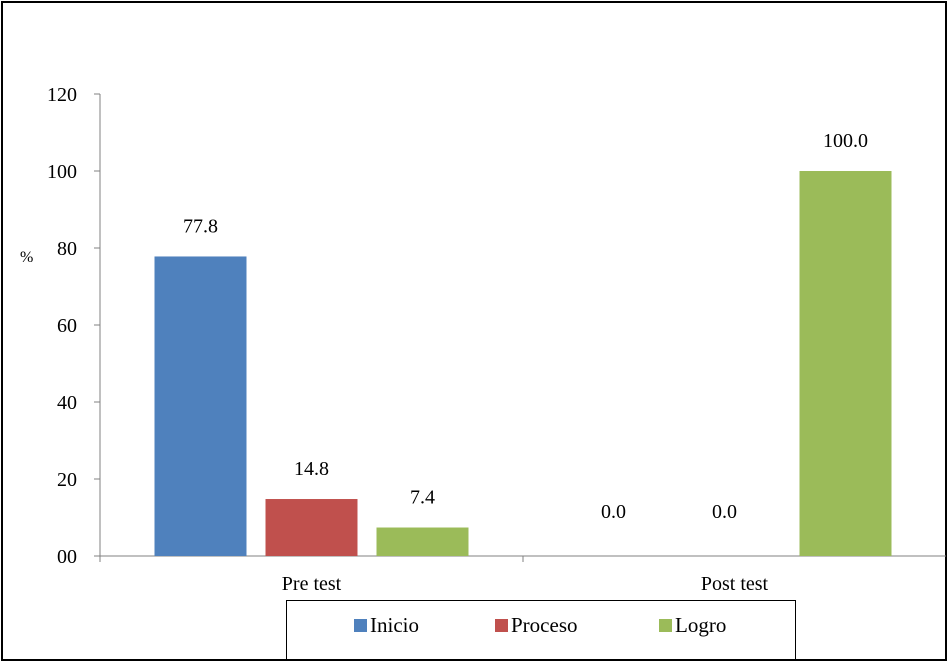 This screenshot has width=950, height=661. What do you see at coordinates (26, 257) in the screenshot?
I see `y-axis-label: %` at bounding box center [26, 257].